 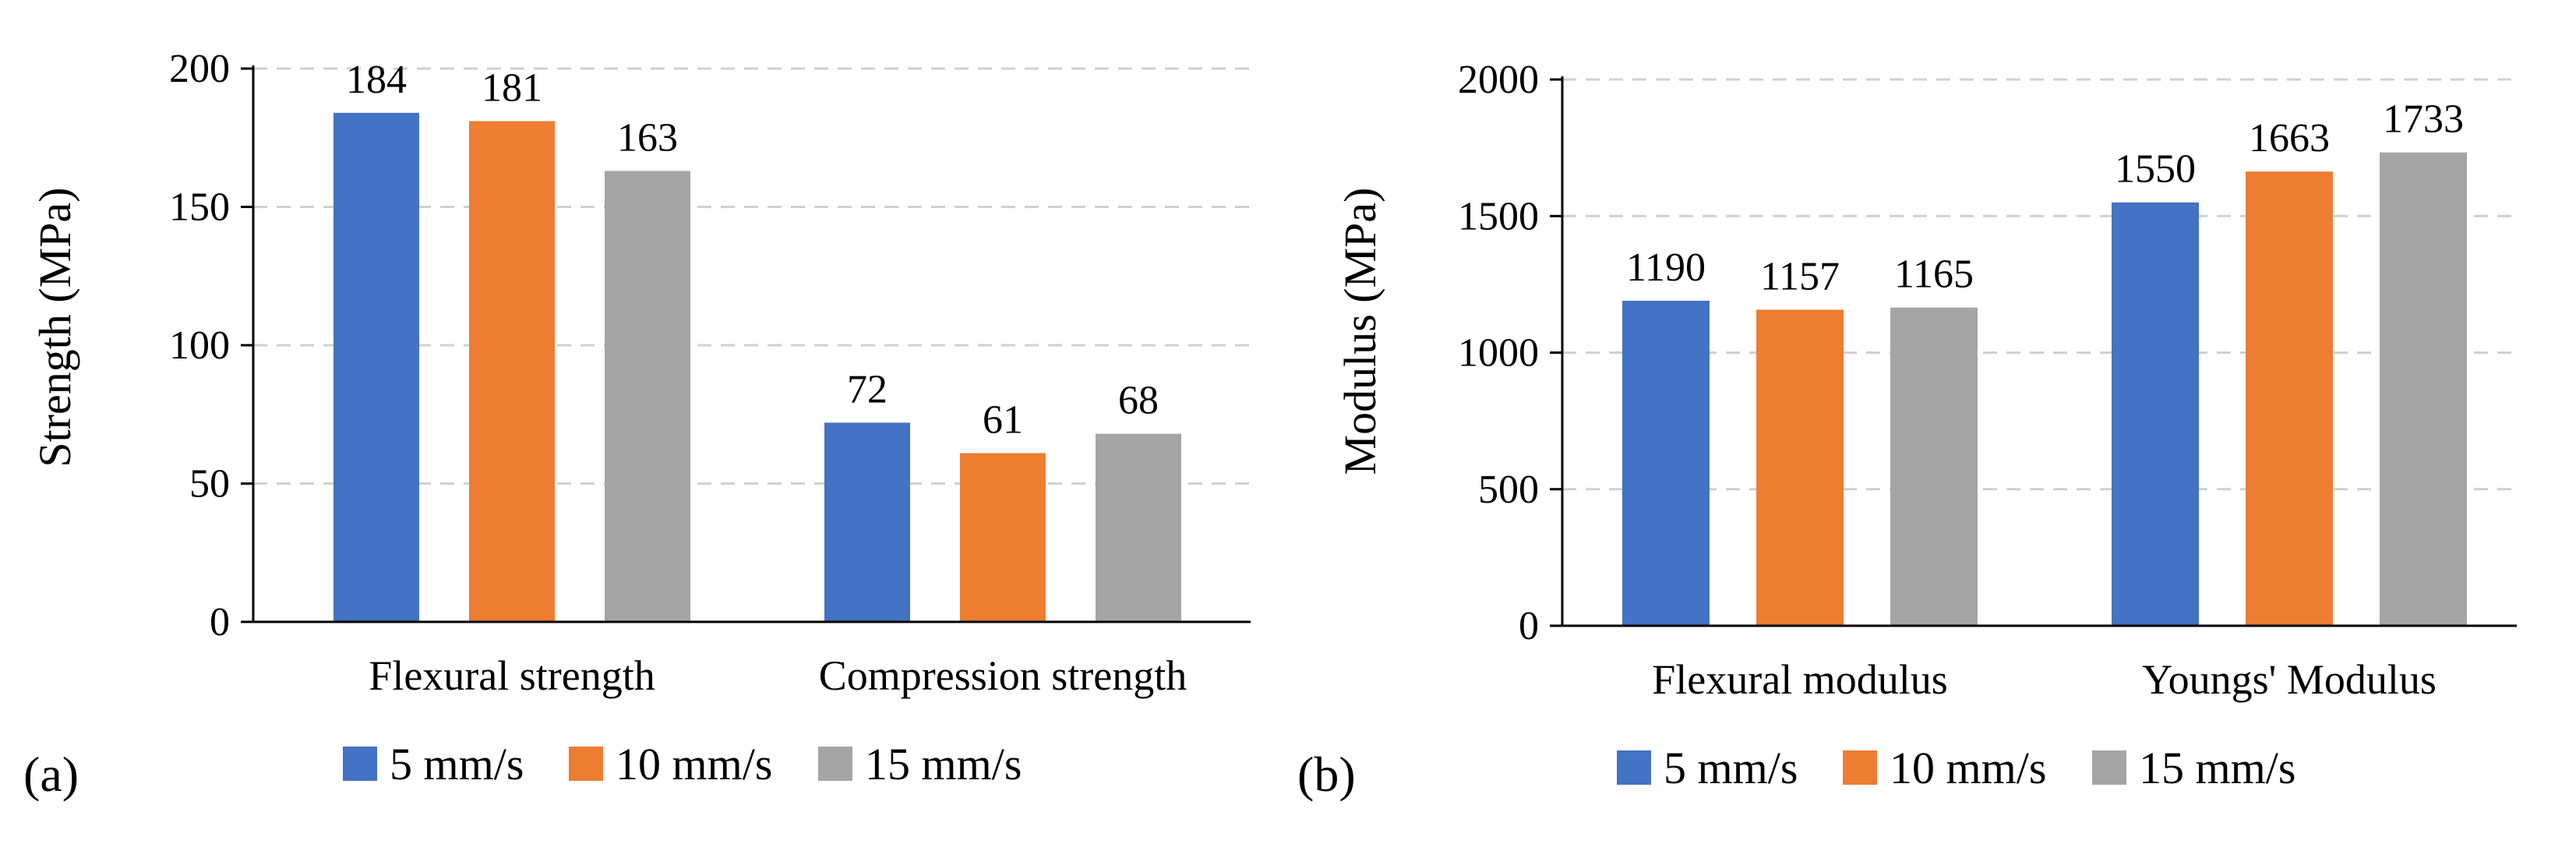 I want to click on data-label: 181, so click(x=512, y=87).